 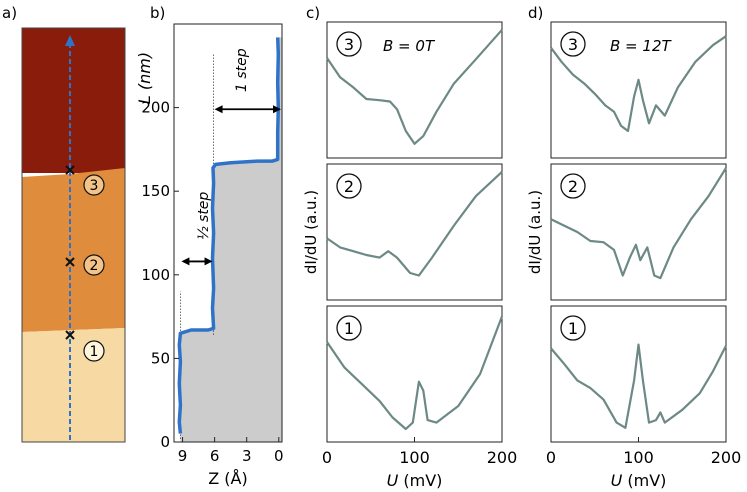 What do you see at coordinates (85, 265) in the screenshot?
I see `position-marker-2: 2` at bounding box center [85, 265].